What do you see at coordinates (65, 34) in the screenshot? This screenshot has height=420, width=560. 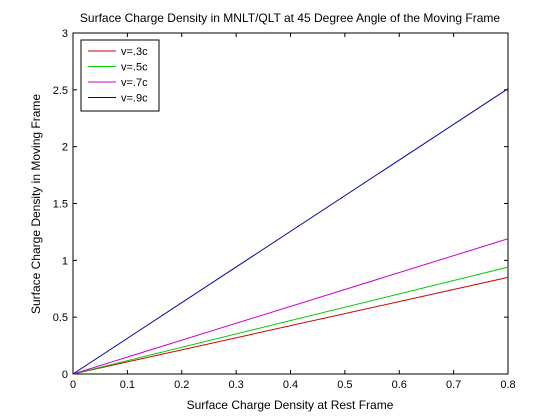 I see `y-tick-label: 3` at bounding box center [65, 34].